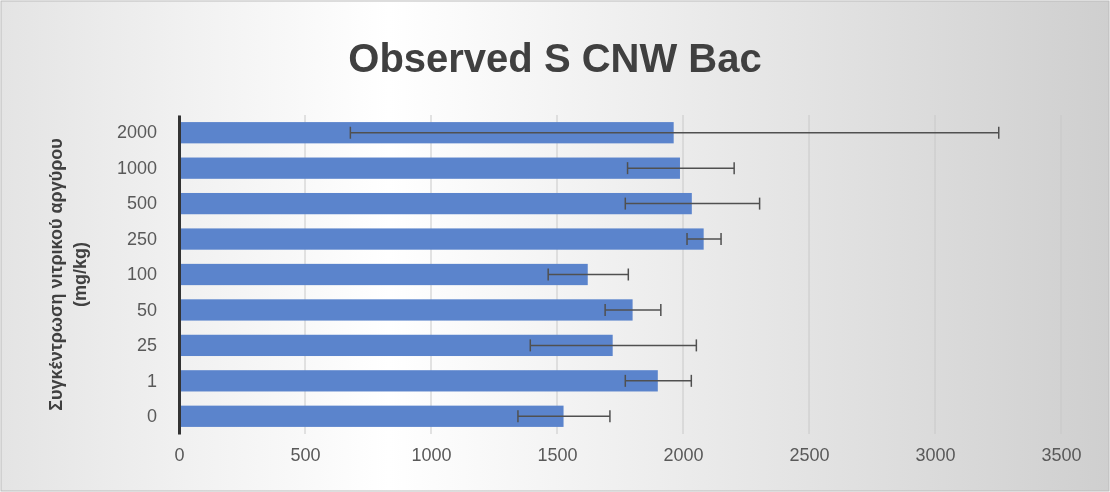  What do you see at coordinates (136, 132) in the screenshot?
I see `y-tick-label: 2000` at bounding box center [136, 132].